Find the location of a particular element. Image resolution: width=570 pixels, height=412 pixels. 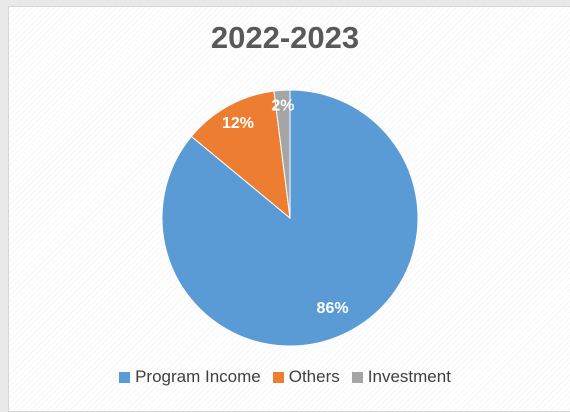

legend-item-investment: Investment is located at coordinates (401, 377).